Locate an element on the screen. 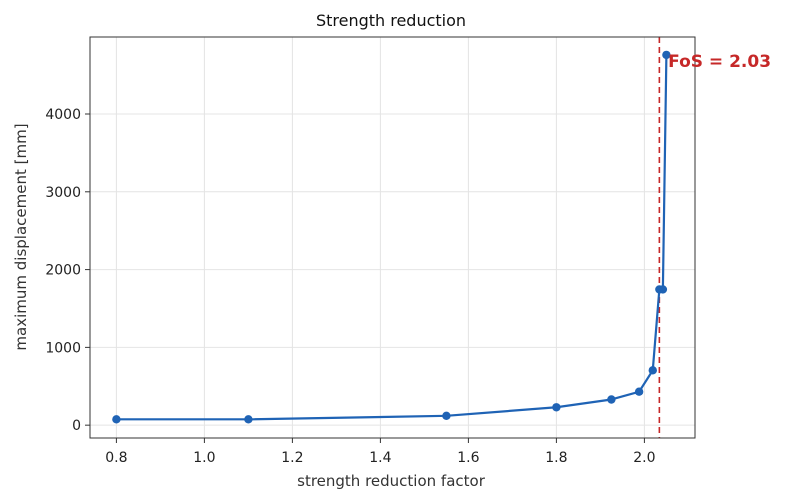 The width and height of the screenshot is (792, 503). fos-annotation: FoS = 2.03 is located at coordinates (719, 62).